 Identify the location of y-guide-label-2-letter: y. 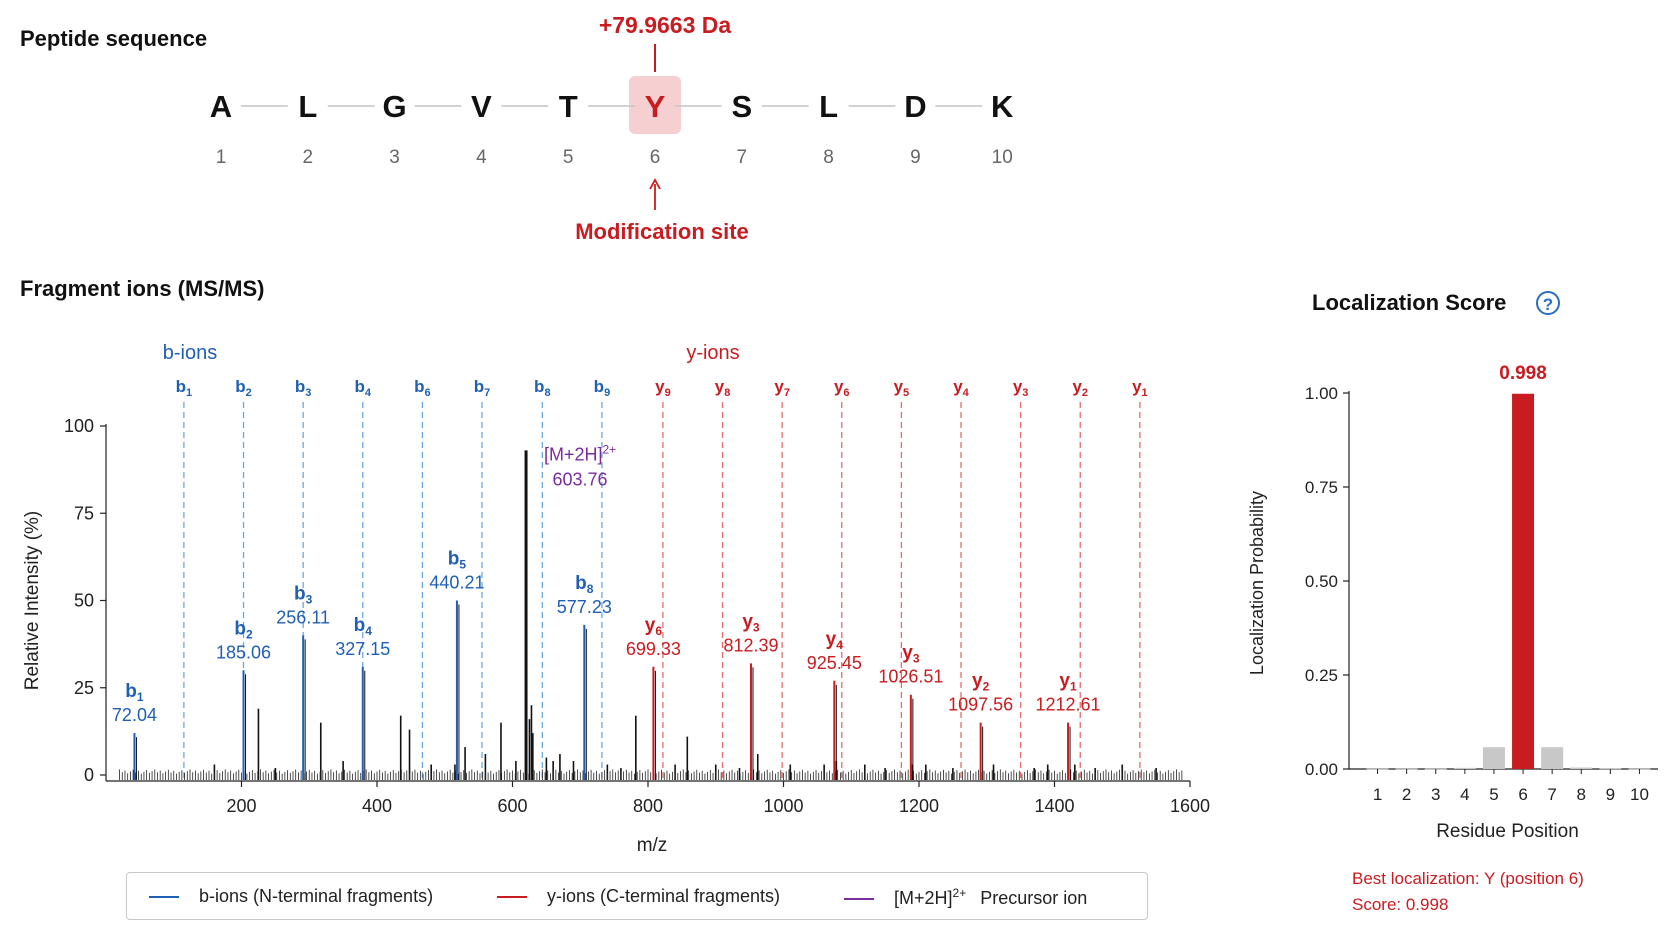
(720, 386).